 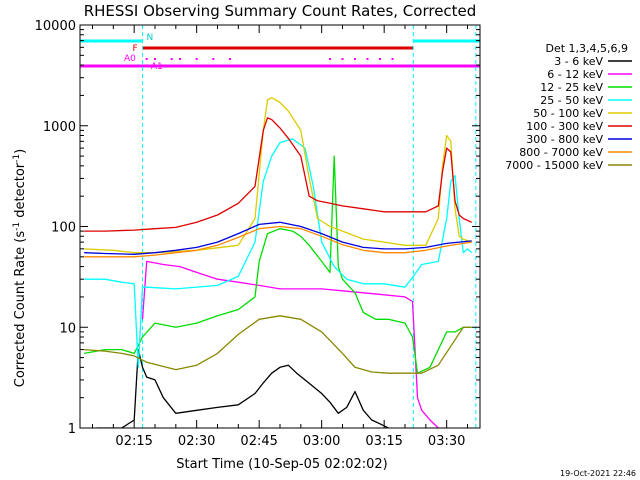 What do you see at coordinates (59, 127) in the screenshot?
I see `y-tick-label-3: 1000` at bounding box center [59, 127].